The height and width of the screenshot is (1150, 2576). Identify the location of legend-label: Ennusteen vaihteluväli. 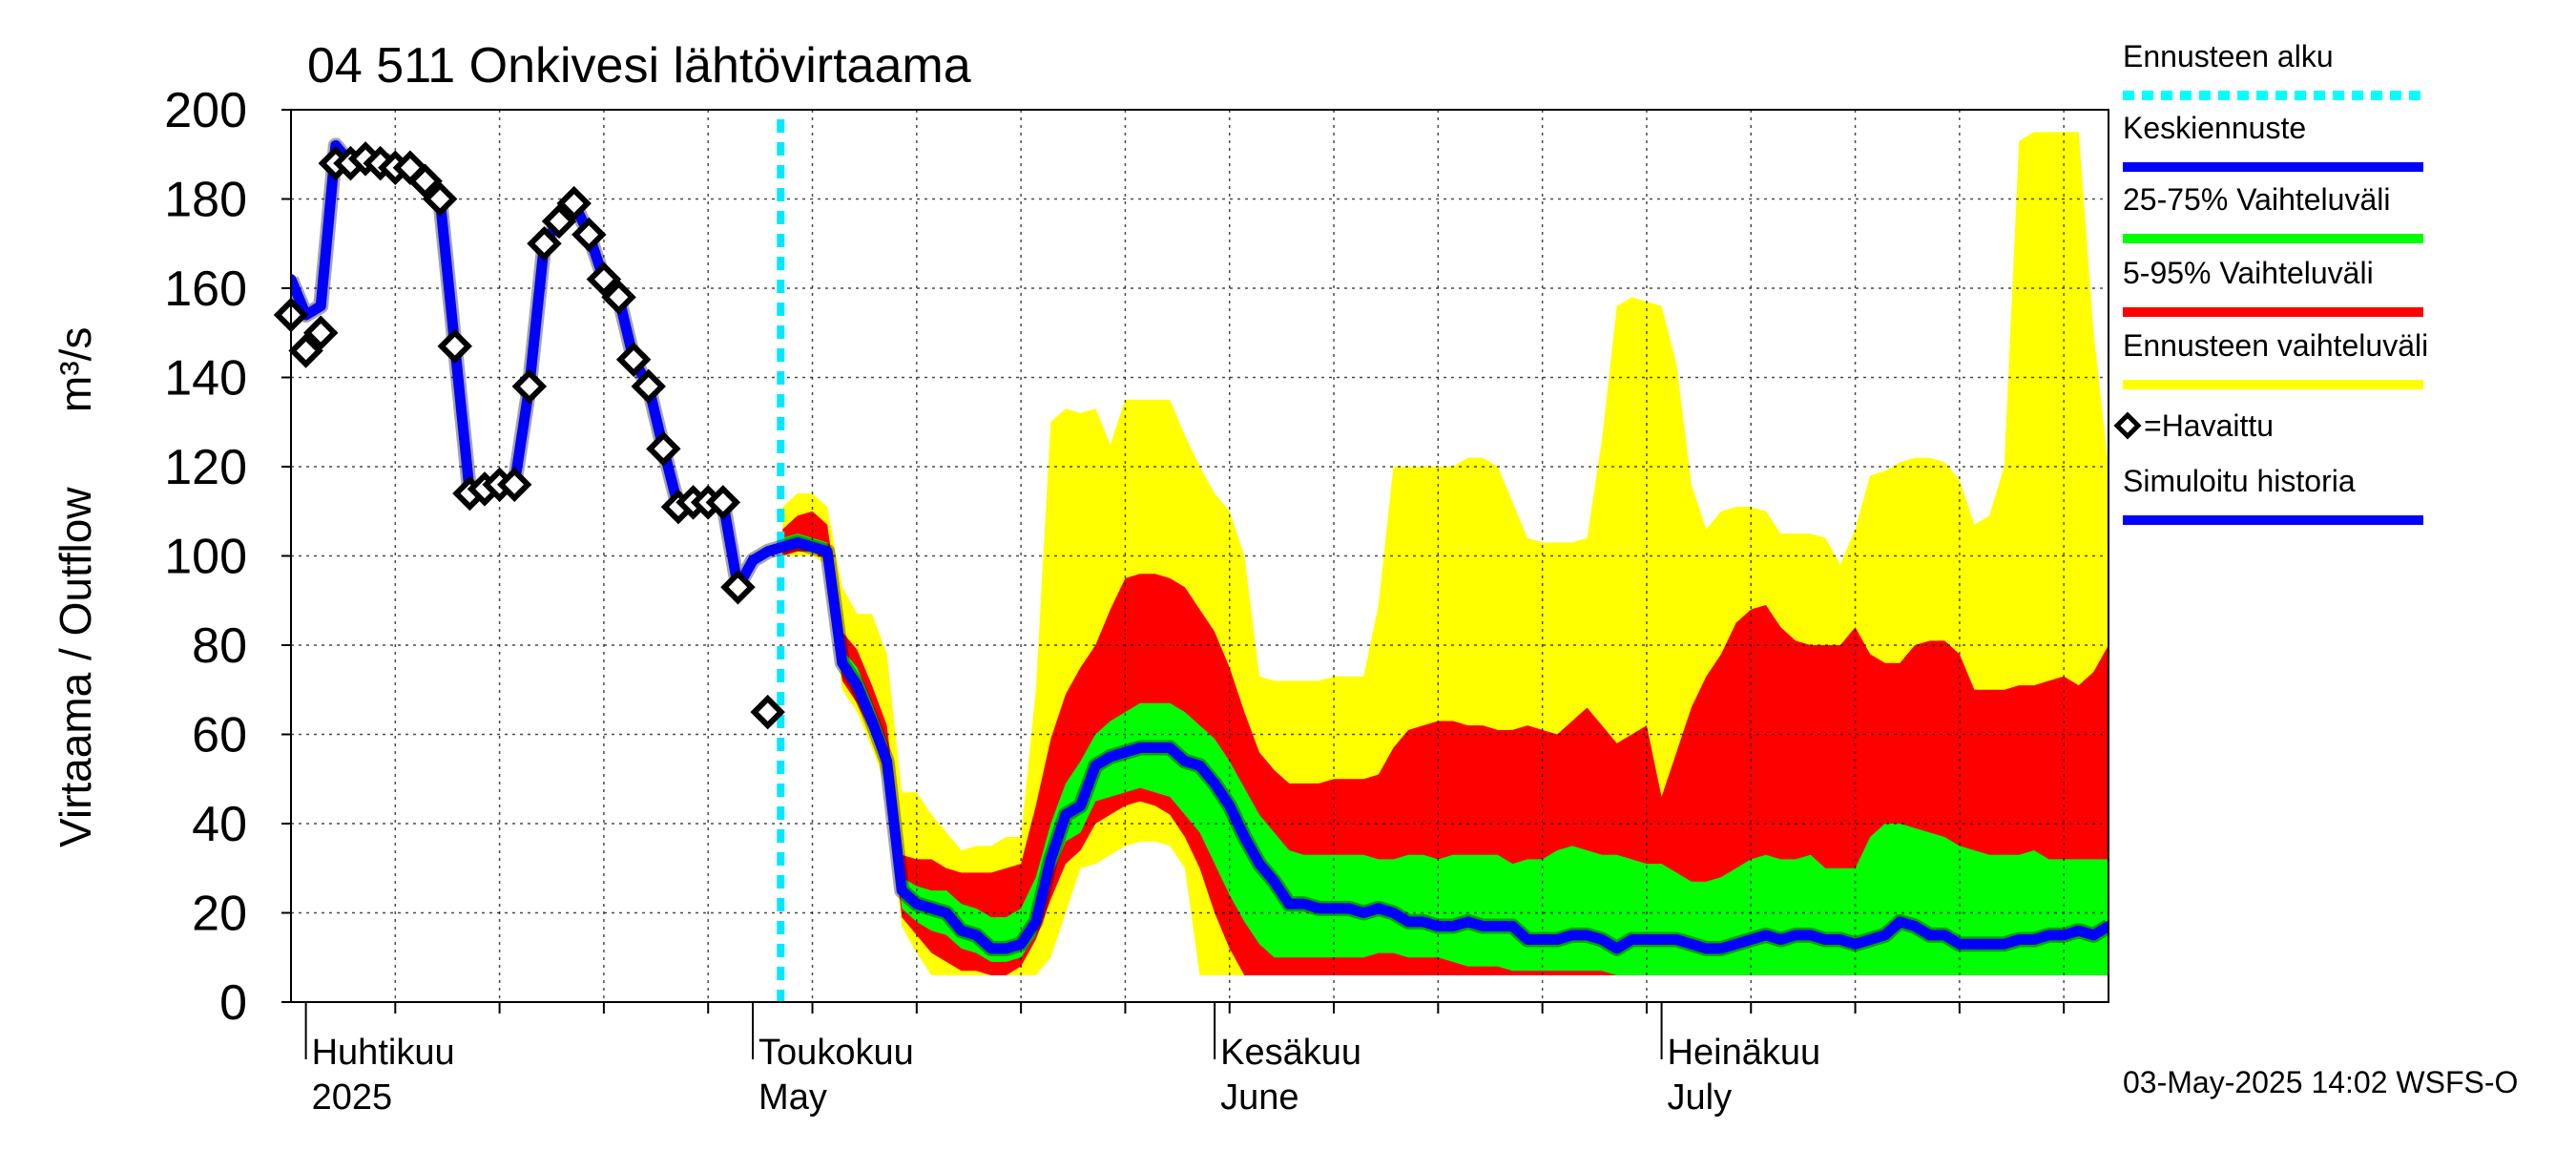
(2275, 345).